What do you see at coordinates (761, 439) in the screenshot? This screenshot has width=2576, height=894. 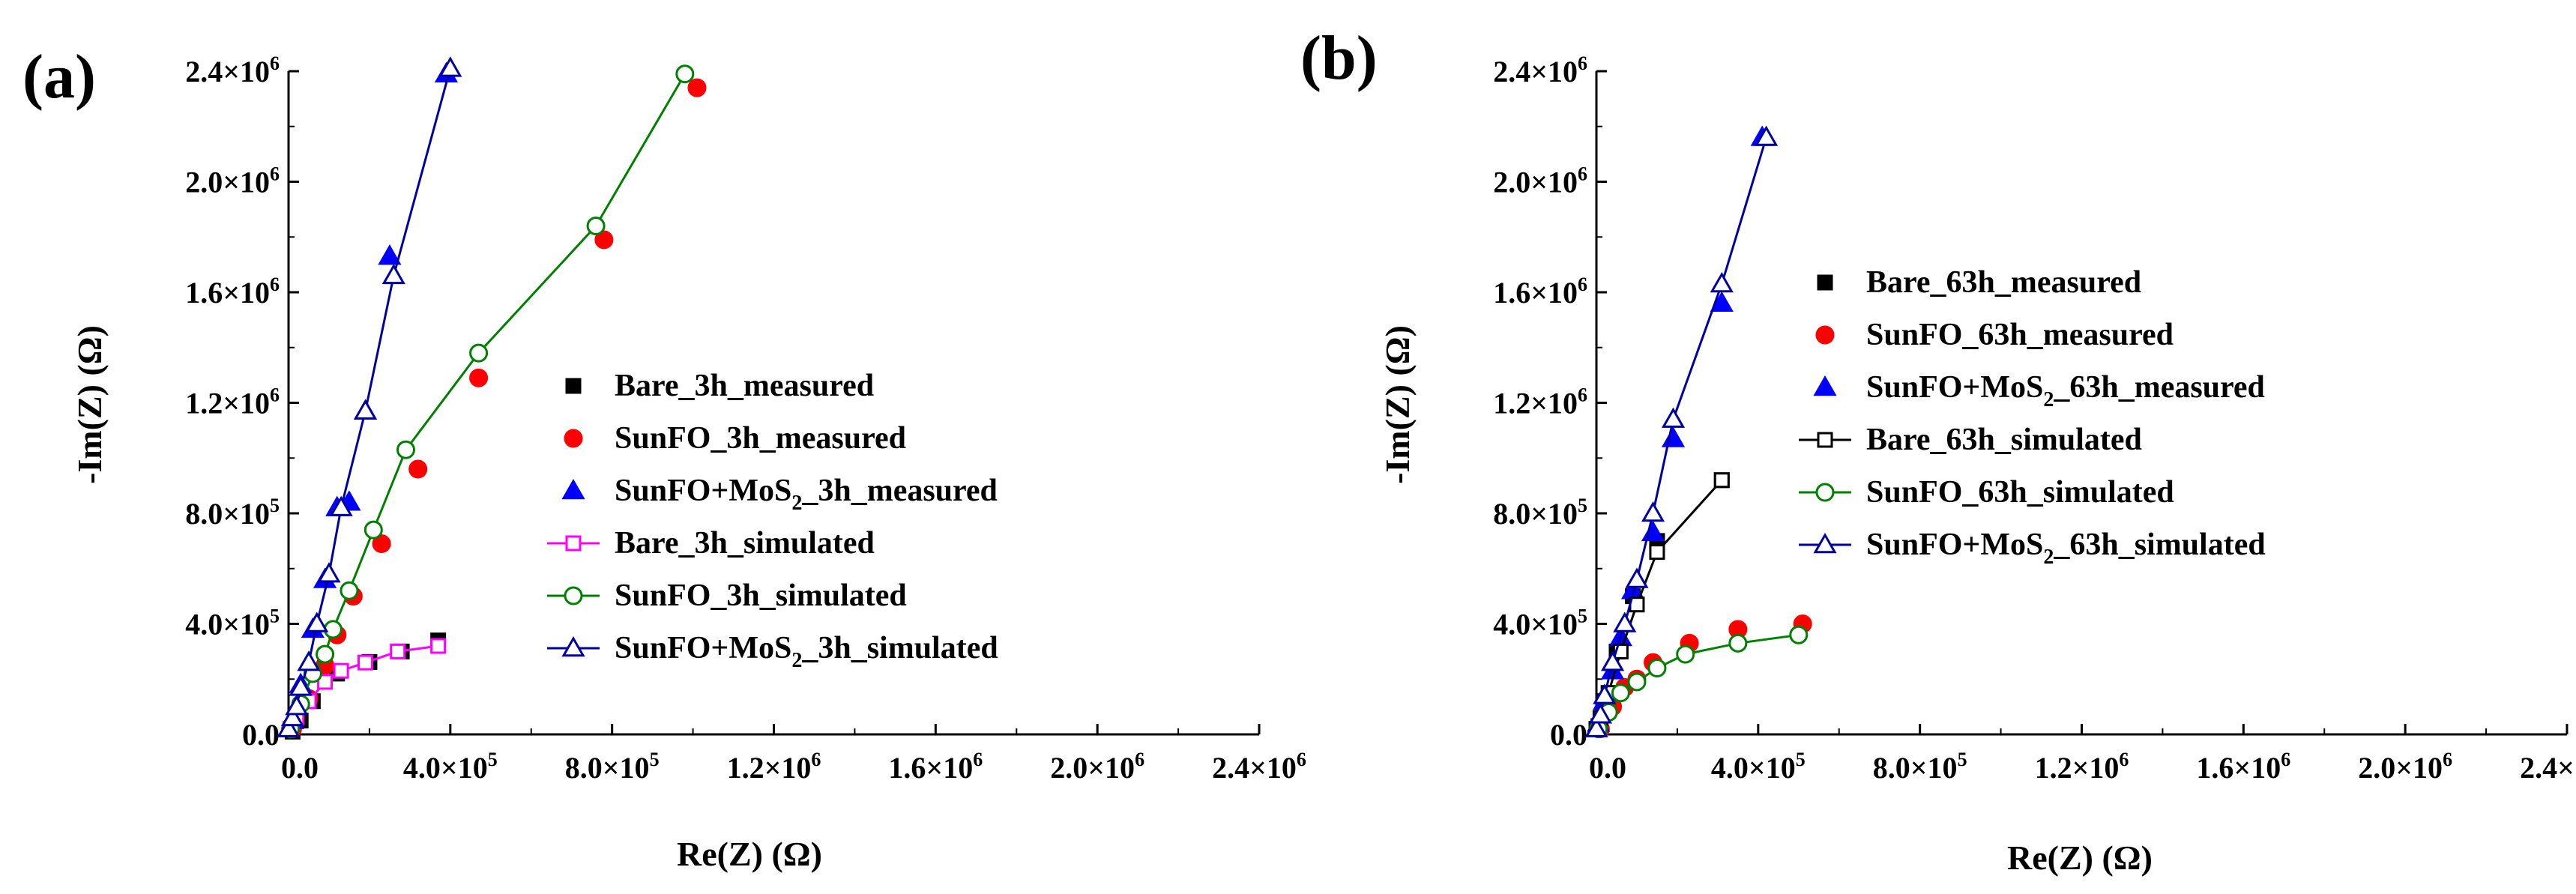 I see `legend-label: SunFO_3h_measured` at bounding box center [761, 439].